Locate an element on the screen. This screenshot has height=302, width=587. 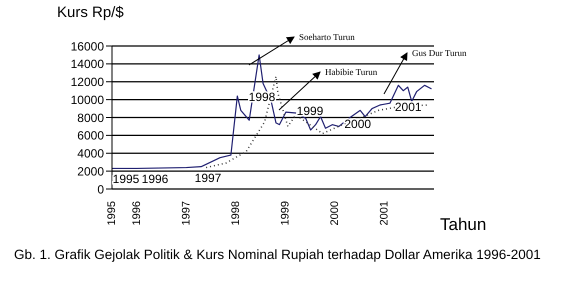
annotation: 2000 is located at coordinates (358, 123).